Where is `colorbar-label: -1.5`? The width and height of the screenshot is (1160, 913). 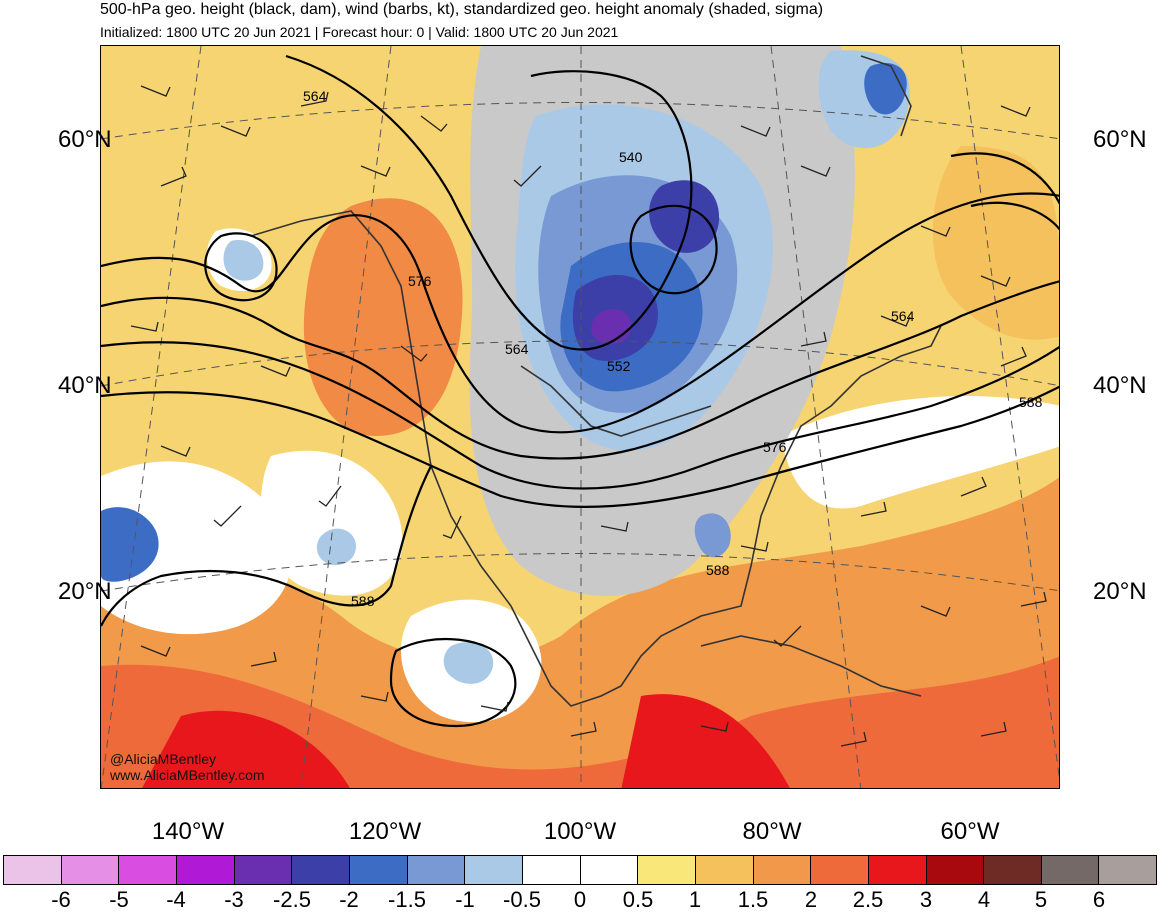 colorbar-label: -1.5 is located at coordinates (407, 899).